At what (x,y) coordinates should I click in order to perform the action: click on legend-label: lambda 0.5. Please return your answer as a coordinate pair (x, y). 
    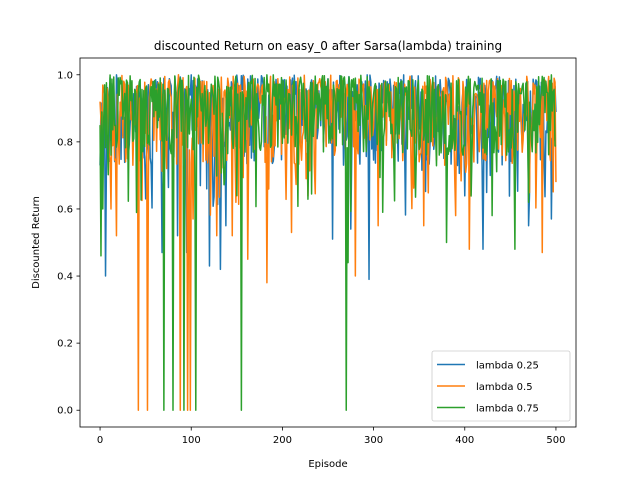
    Looking at the image, I should click on (504, 387).